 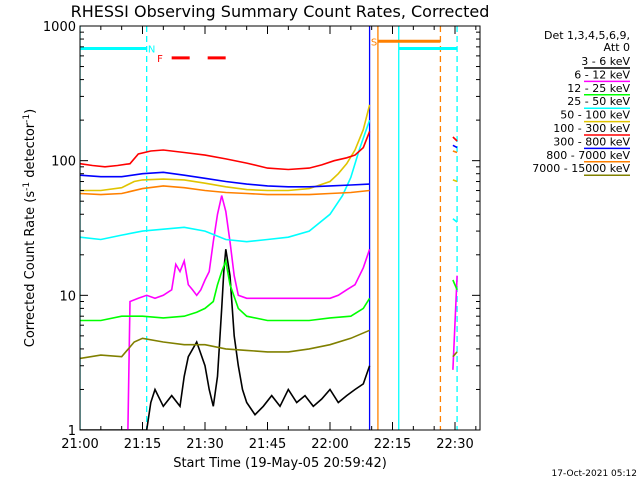 I want to click on marker-label-1: F, so click(x=160, y=59).